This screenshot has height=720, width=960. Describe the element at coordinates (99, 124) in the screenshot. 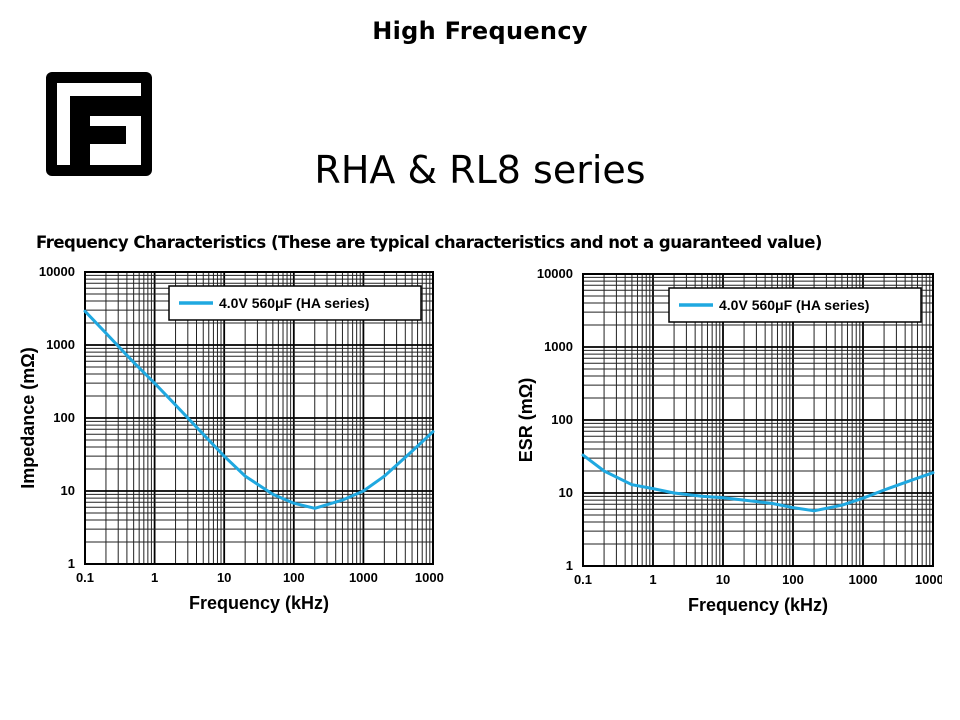

I see `logo-f-icon` at that location.